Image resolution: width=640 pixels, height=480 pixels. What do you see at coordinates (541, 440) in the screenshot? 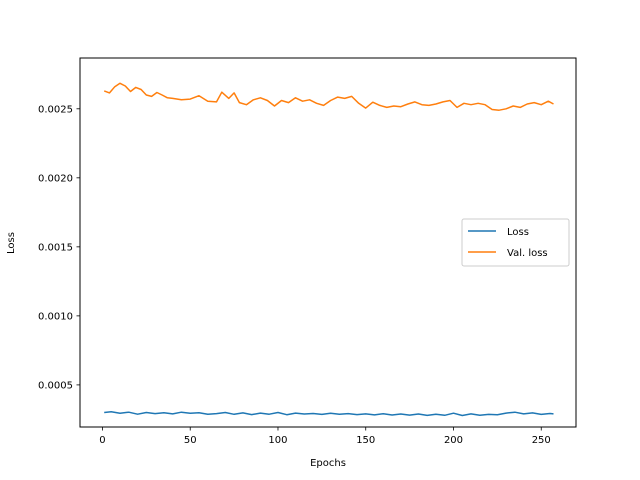
I see `x-tick-label: 250` at bounding box center [541, 440].